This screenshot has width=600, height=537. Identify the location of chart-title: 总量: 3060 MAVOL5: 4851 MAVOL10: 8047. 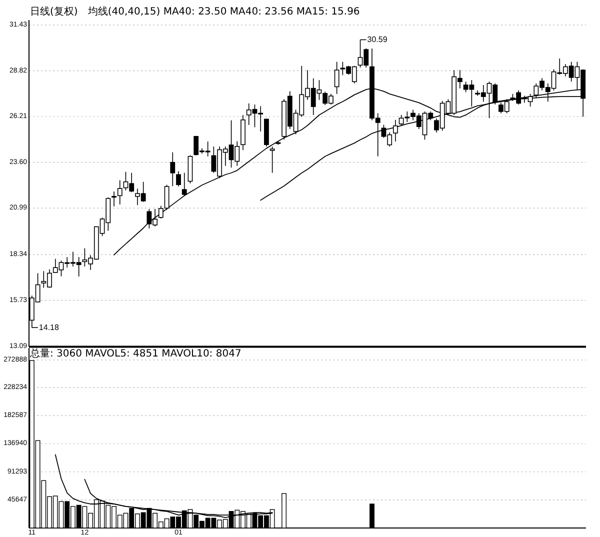
(135, 354).